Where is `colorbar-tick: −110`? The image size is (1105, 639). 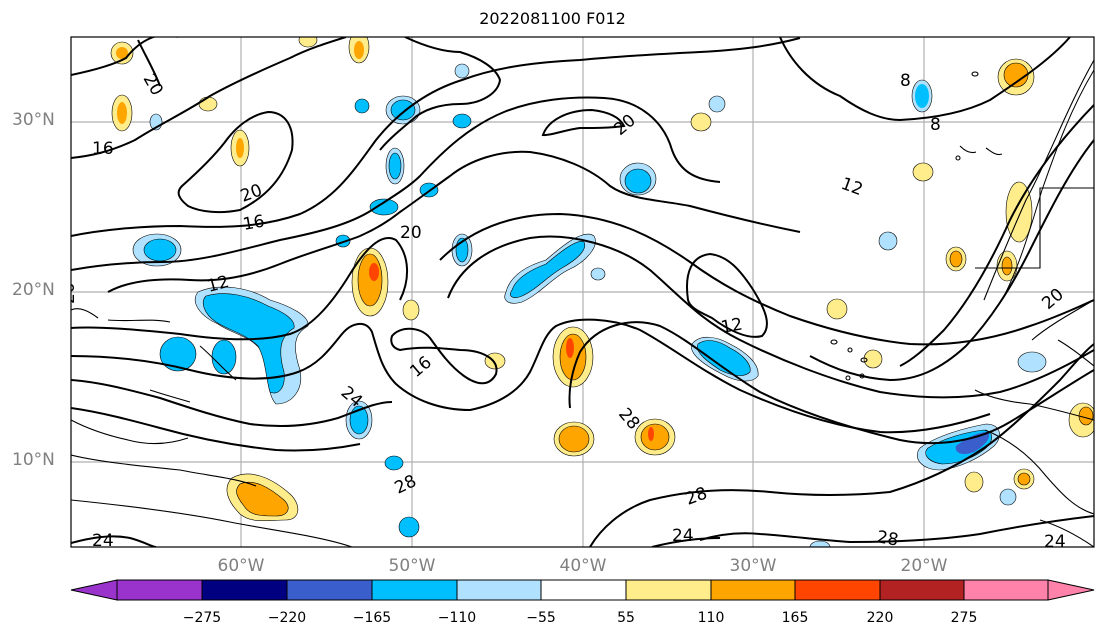
colorbar-tick: −110 is located at coordinates (457, 618).